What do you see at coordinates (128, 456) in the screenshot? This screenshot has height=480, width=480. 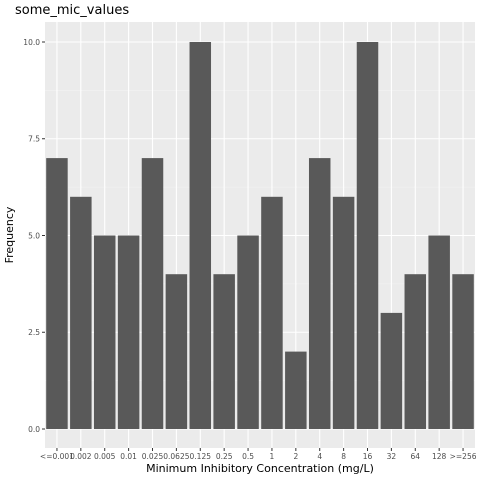 I see `x-tick-label: 0.01` at bounding box center [128, 456].